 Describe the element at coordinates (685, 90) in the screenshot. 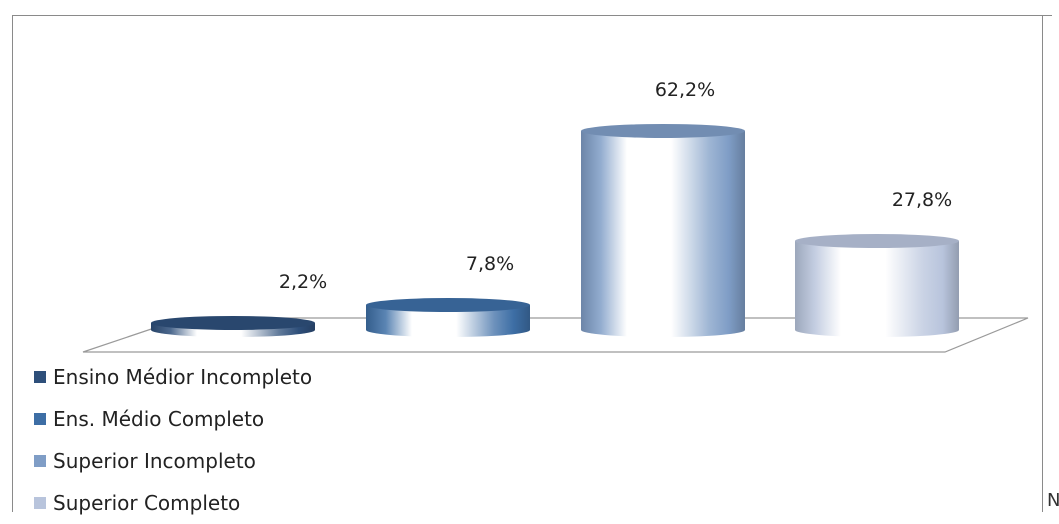

I see `data-label: 62,2%` at that location.